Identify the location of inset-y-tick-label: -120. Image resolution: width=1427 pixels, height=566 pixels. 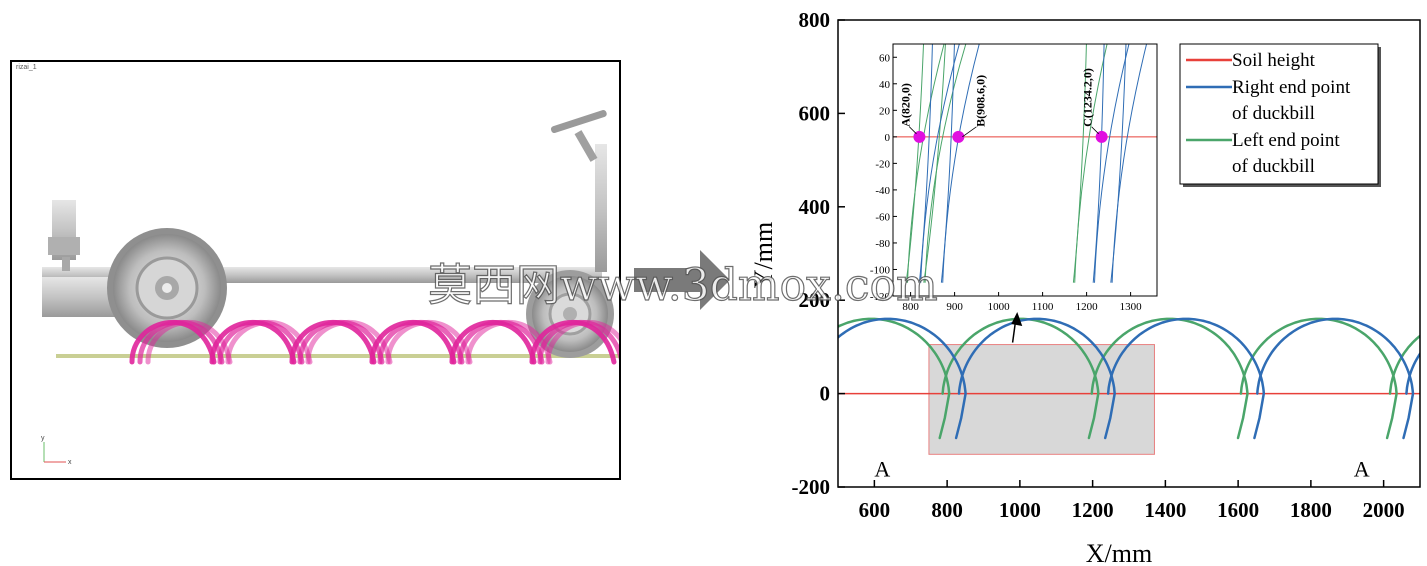
(880, 297).